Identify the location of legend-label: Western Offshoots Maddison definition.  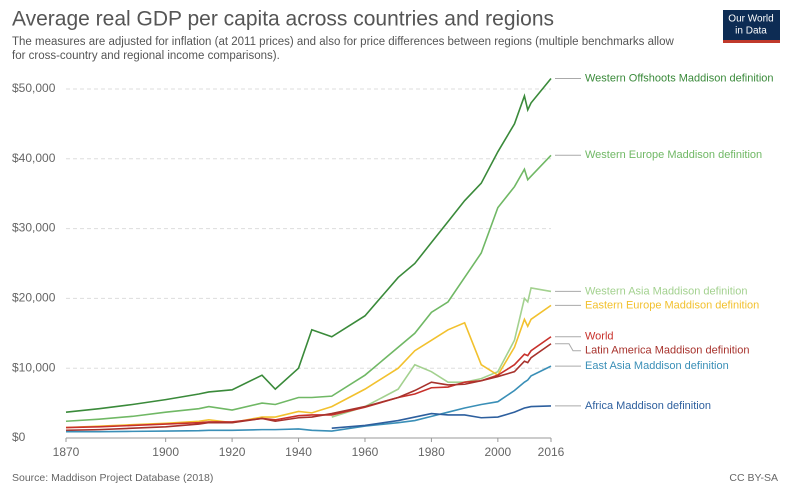
(679, 78).